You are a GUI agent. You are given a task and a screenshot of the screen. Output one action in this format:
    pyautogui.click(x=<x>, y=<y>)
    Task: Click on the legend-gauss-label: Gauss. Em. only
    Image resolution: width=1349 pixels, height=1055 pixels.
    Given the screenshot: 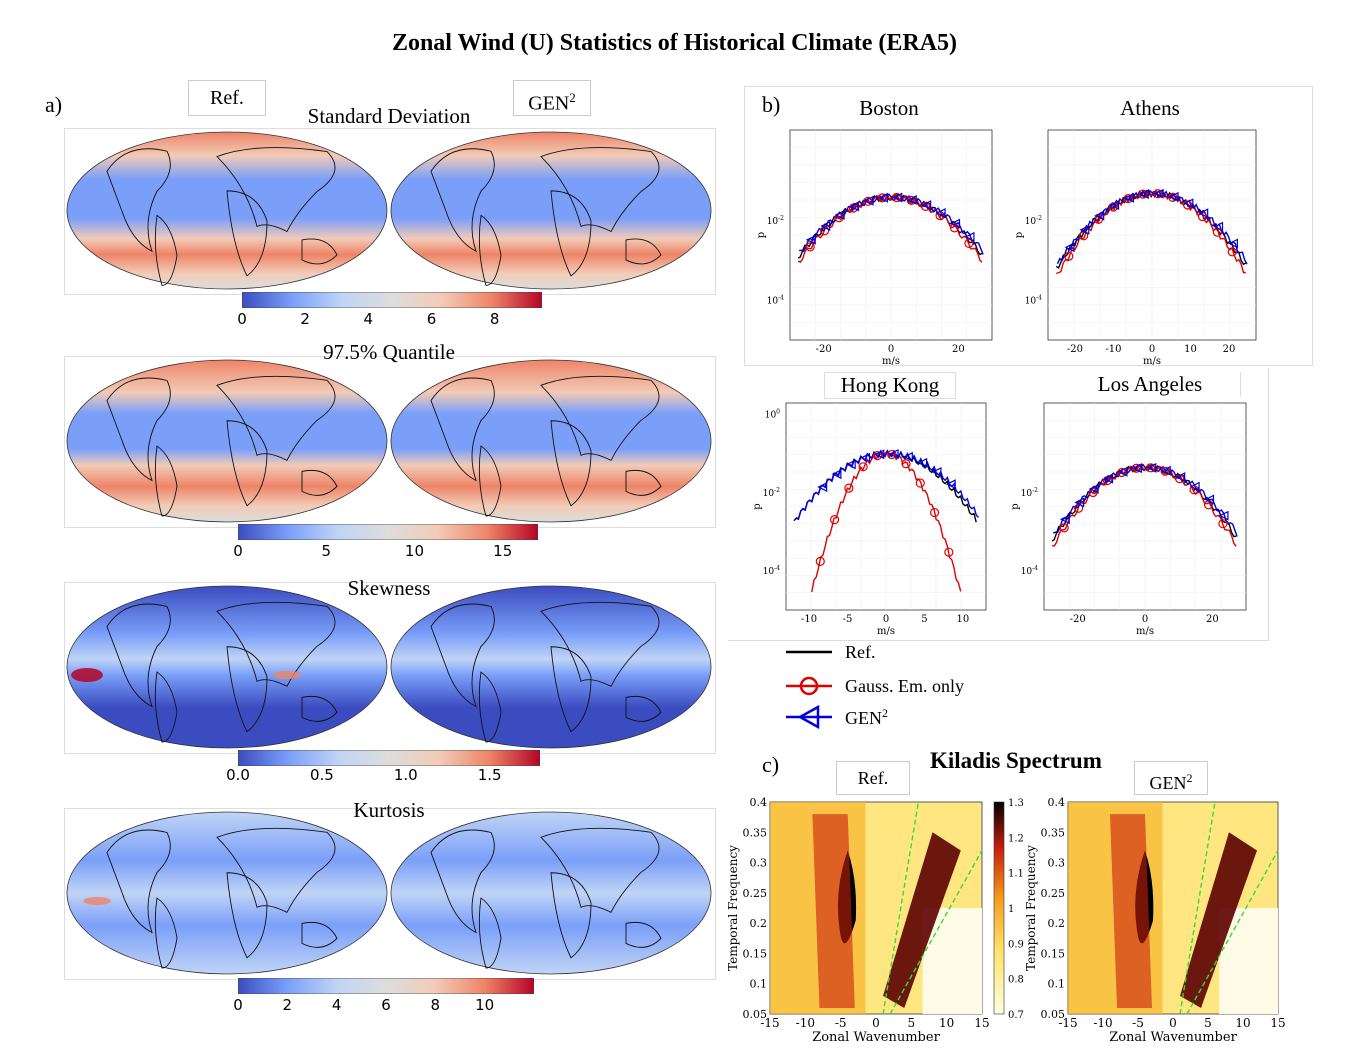 What is the action you would take?
    pyautogui.click(x=904, y=686)
    